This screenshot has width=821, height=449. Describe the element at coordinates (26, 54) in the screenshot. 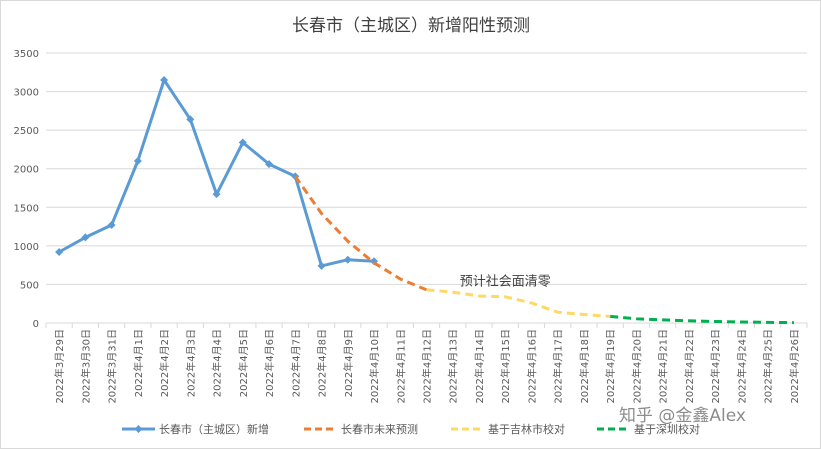

I see `y-tick-label: 3500` at that location.